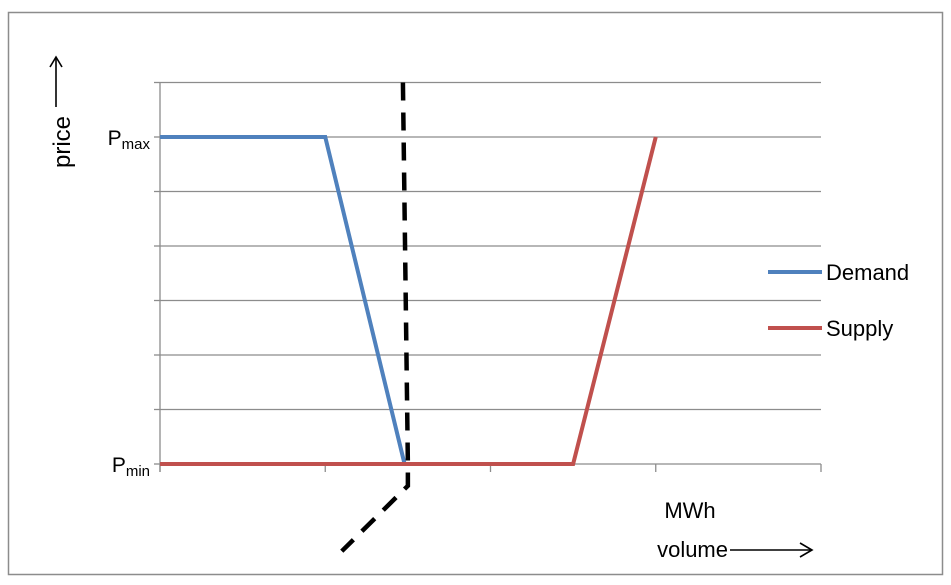 The height and width of the screenshot is (585, 951). Describe the element at coordinates (867, 272) in the screenshot. I see `legend-label-demand: Demand` at that location.